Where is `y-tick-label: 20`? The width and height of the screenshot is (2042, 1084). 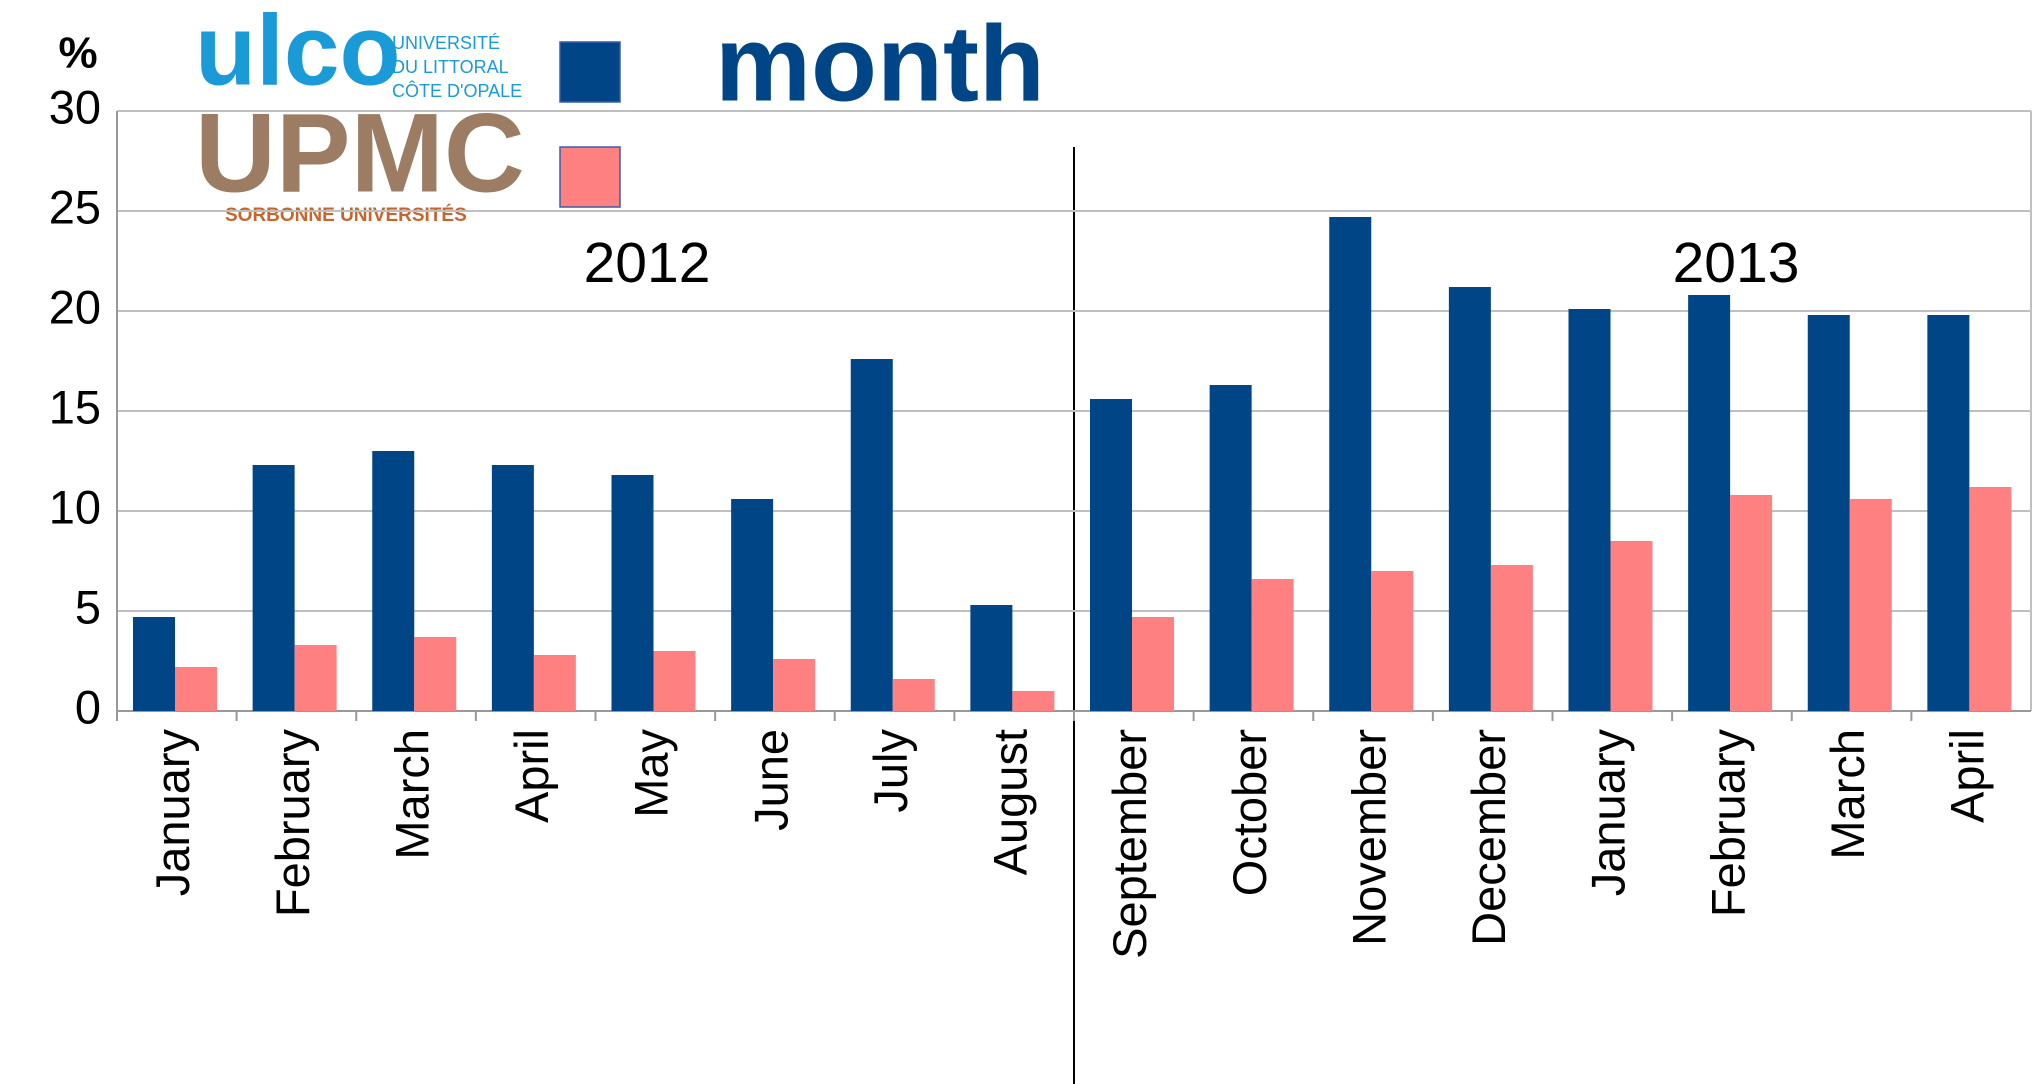
y-tick-label: 20 is located at coordinates (75, 306).